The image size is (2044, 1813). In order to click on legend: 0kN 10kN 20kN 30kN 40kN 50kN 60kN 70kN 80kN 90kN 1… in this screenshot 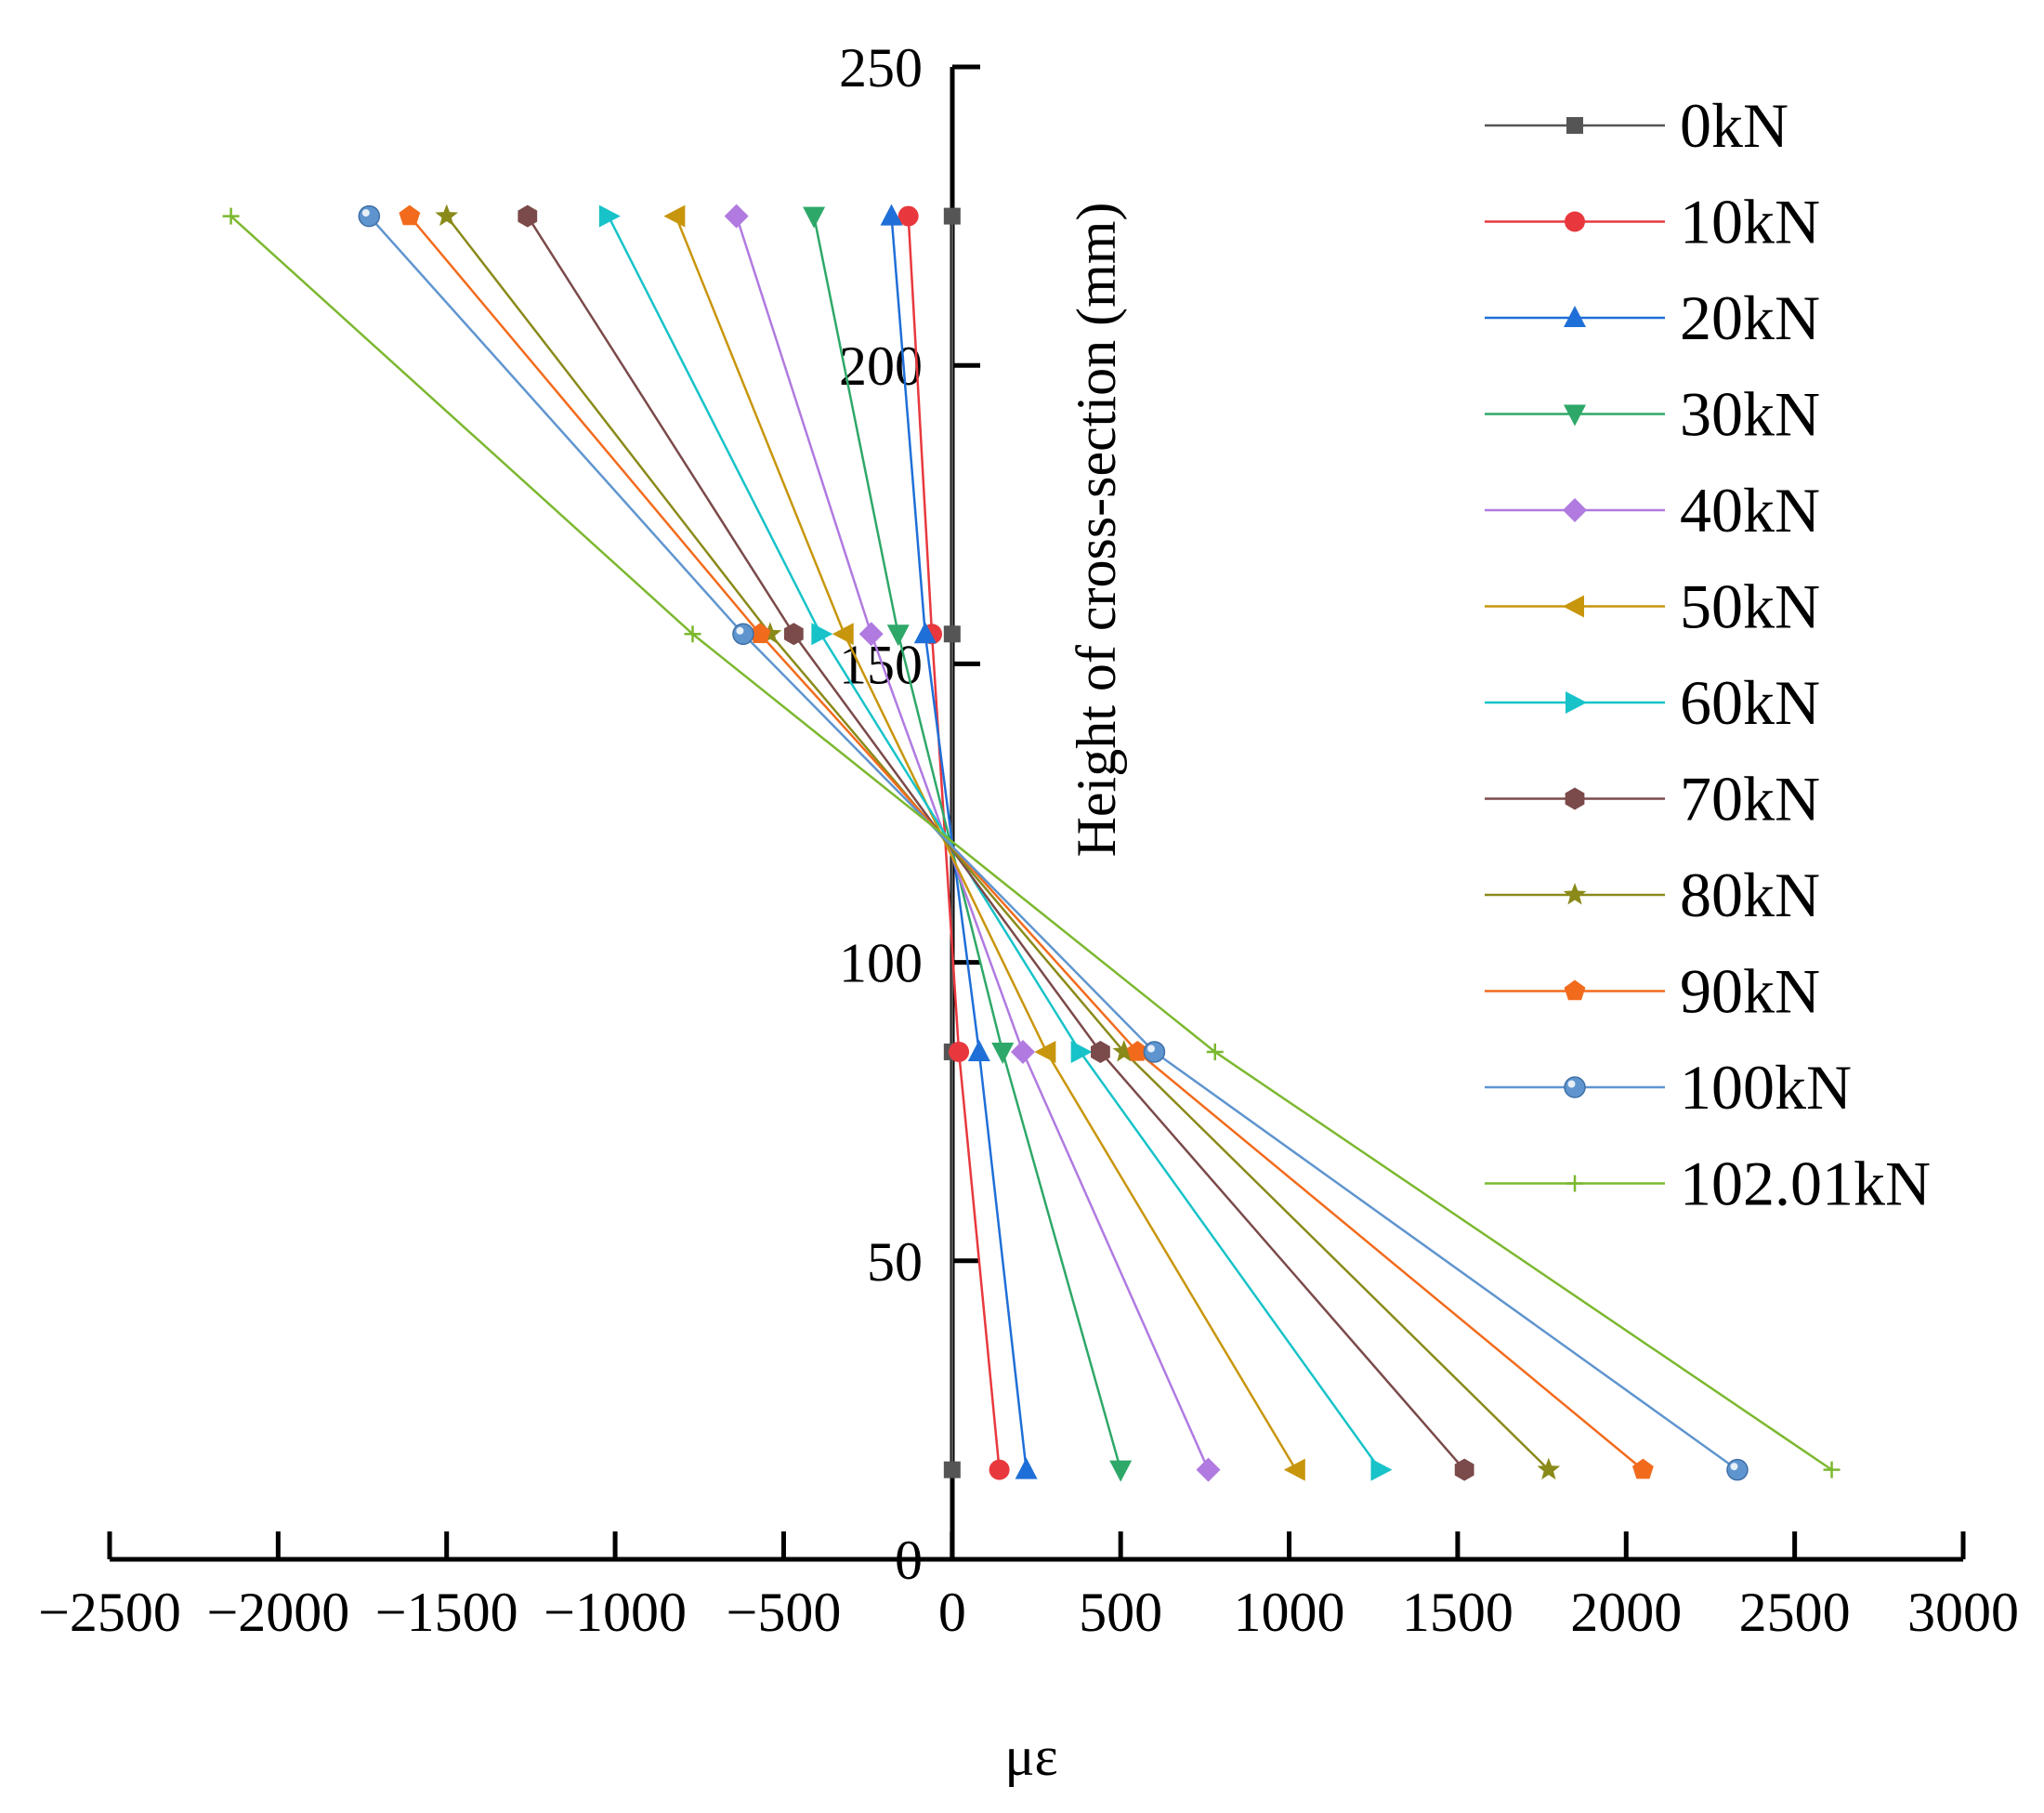, I will do `click(1708, 654)`.